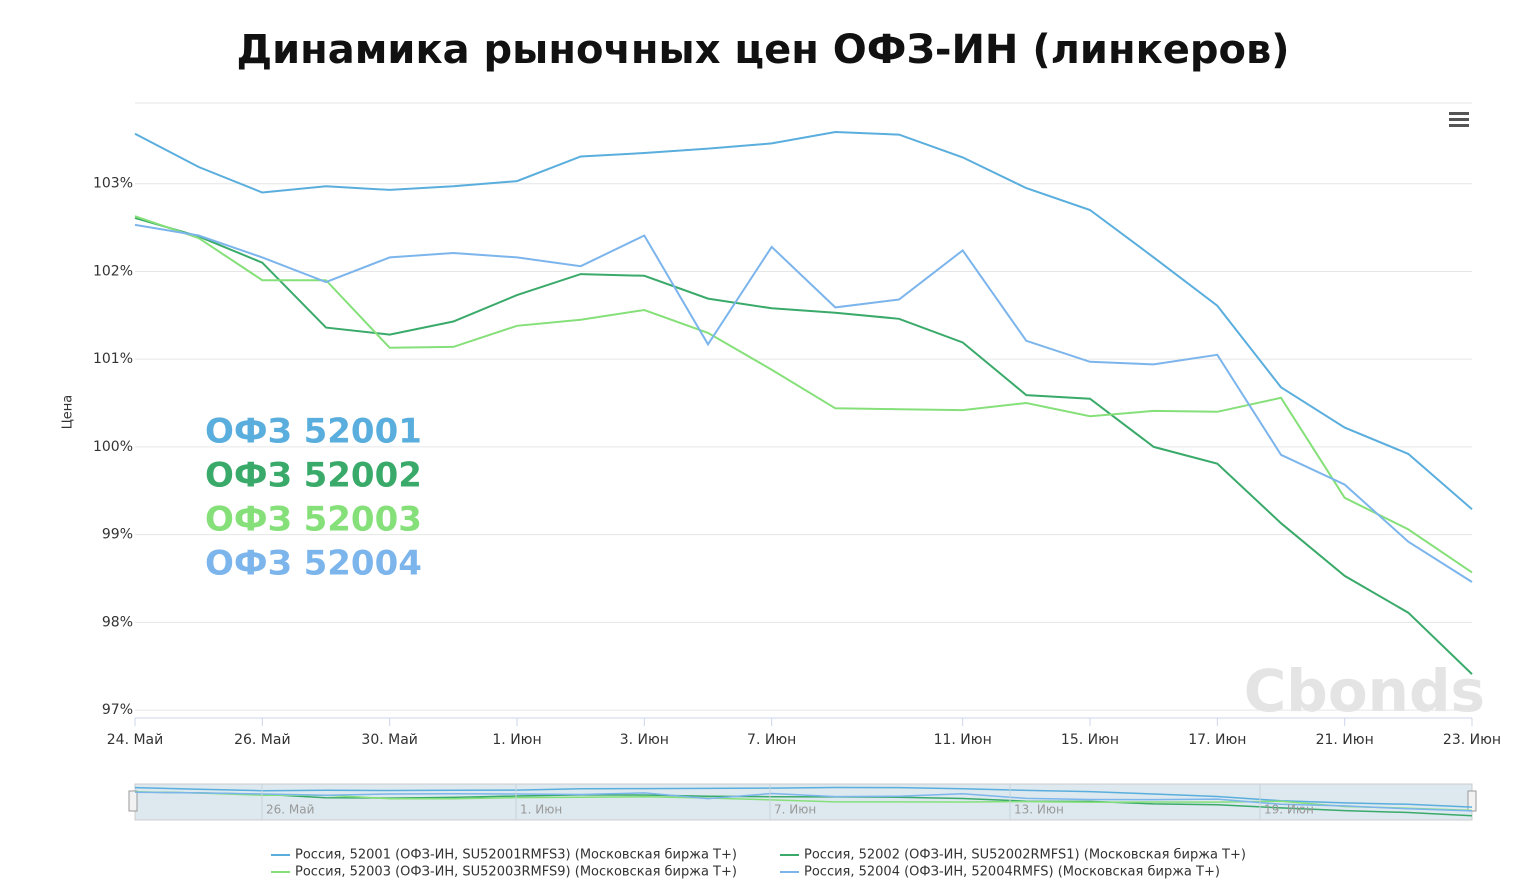  I want to click on x-tick-label: 30. Май, so click(389, 740).